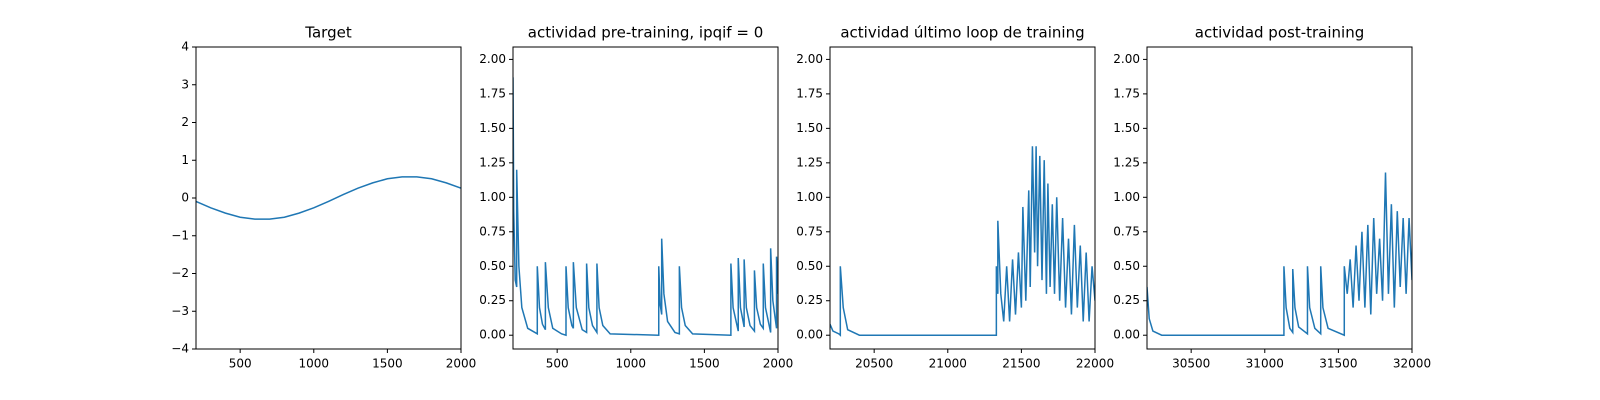  I want to click on y-tick-label: −1, so click(180, 235).